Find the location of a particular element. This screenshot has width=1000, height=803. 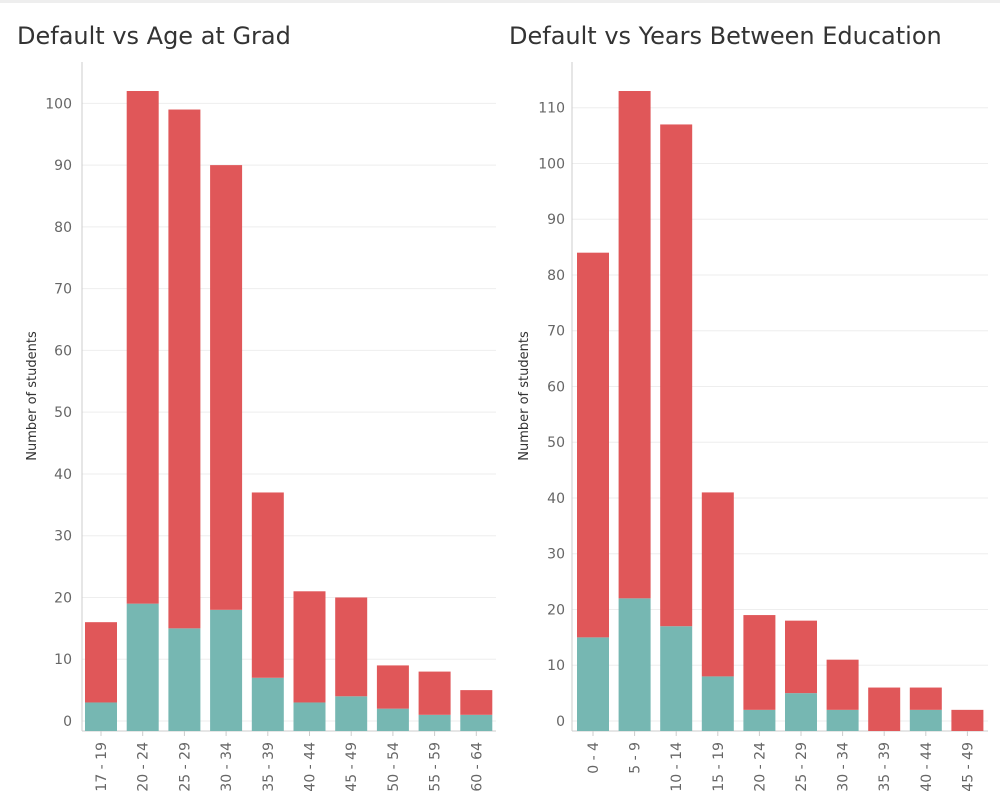

y-tick-label-age-10: 10 is located at coordinates (63, 660).